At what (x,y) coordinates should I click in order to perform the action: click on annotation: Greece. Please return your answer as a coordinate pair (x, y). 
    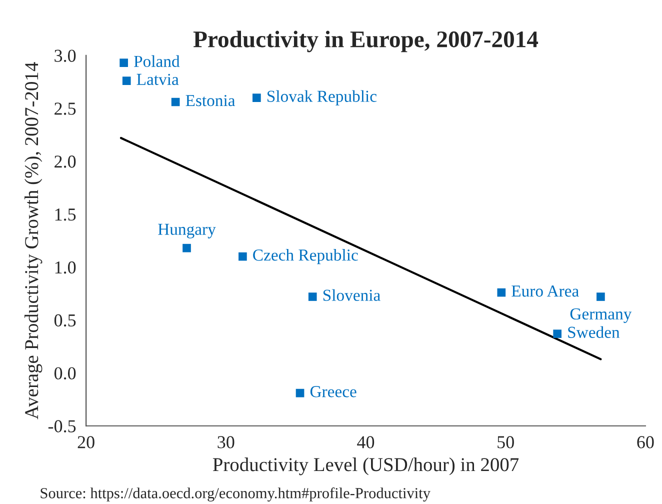
    Looking at the image, I should click on (333, 392).